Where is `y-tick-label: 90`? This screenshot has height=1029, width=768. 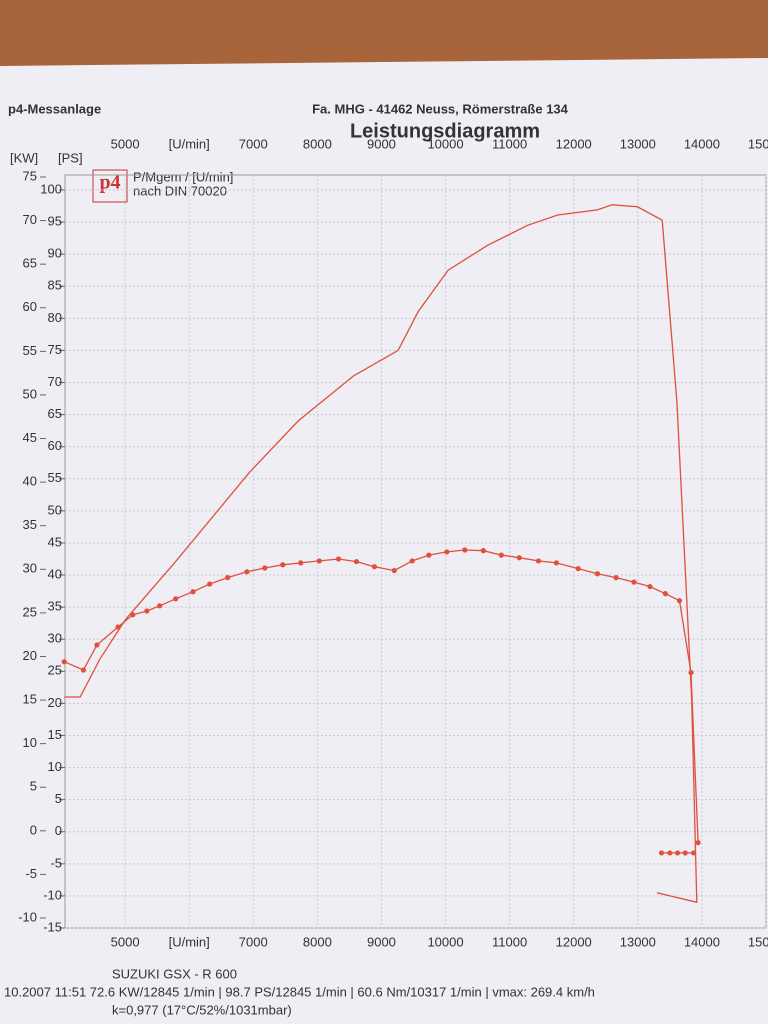
y-tick-label: 90 is located at coordinates (55, 253).